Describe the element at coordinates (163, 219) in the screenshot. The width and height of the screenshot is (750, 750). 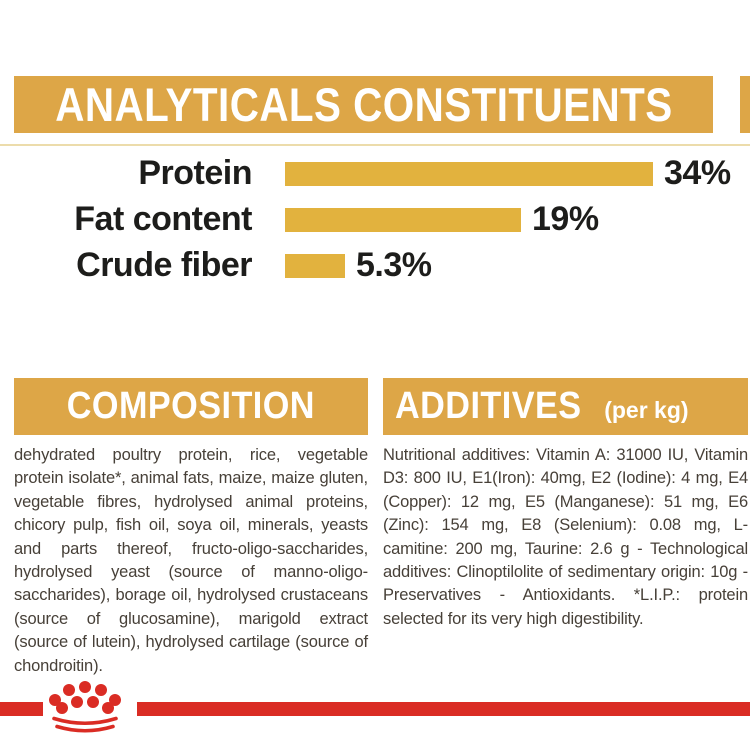
I see `chart-label: Fat content` at that location.